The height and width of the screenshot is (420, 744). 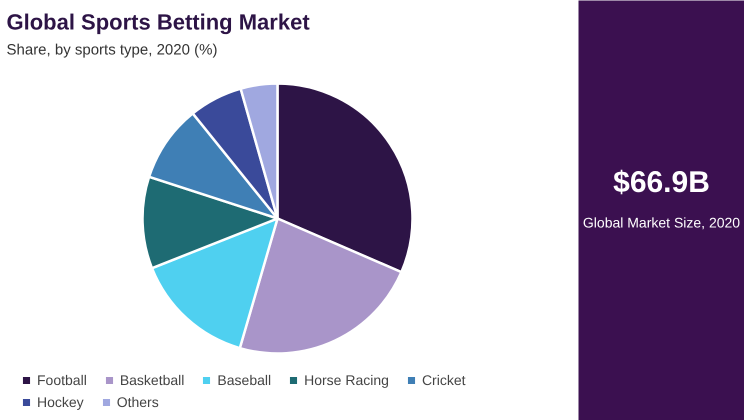 What do you see at coordinates (244, 380) in the screenshot?
I see `legend-label: Baseball` at bounding box center [244, 380].